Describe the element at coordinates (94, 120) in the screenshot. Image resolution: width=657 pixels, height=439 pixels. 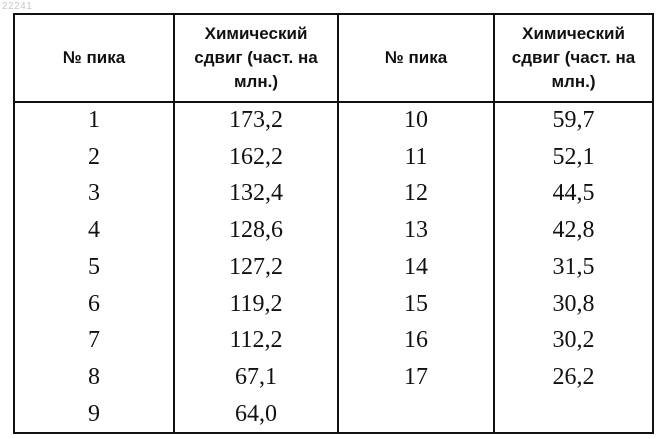
I see `peak-number-cell: 1` at that location.